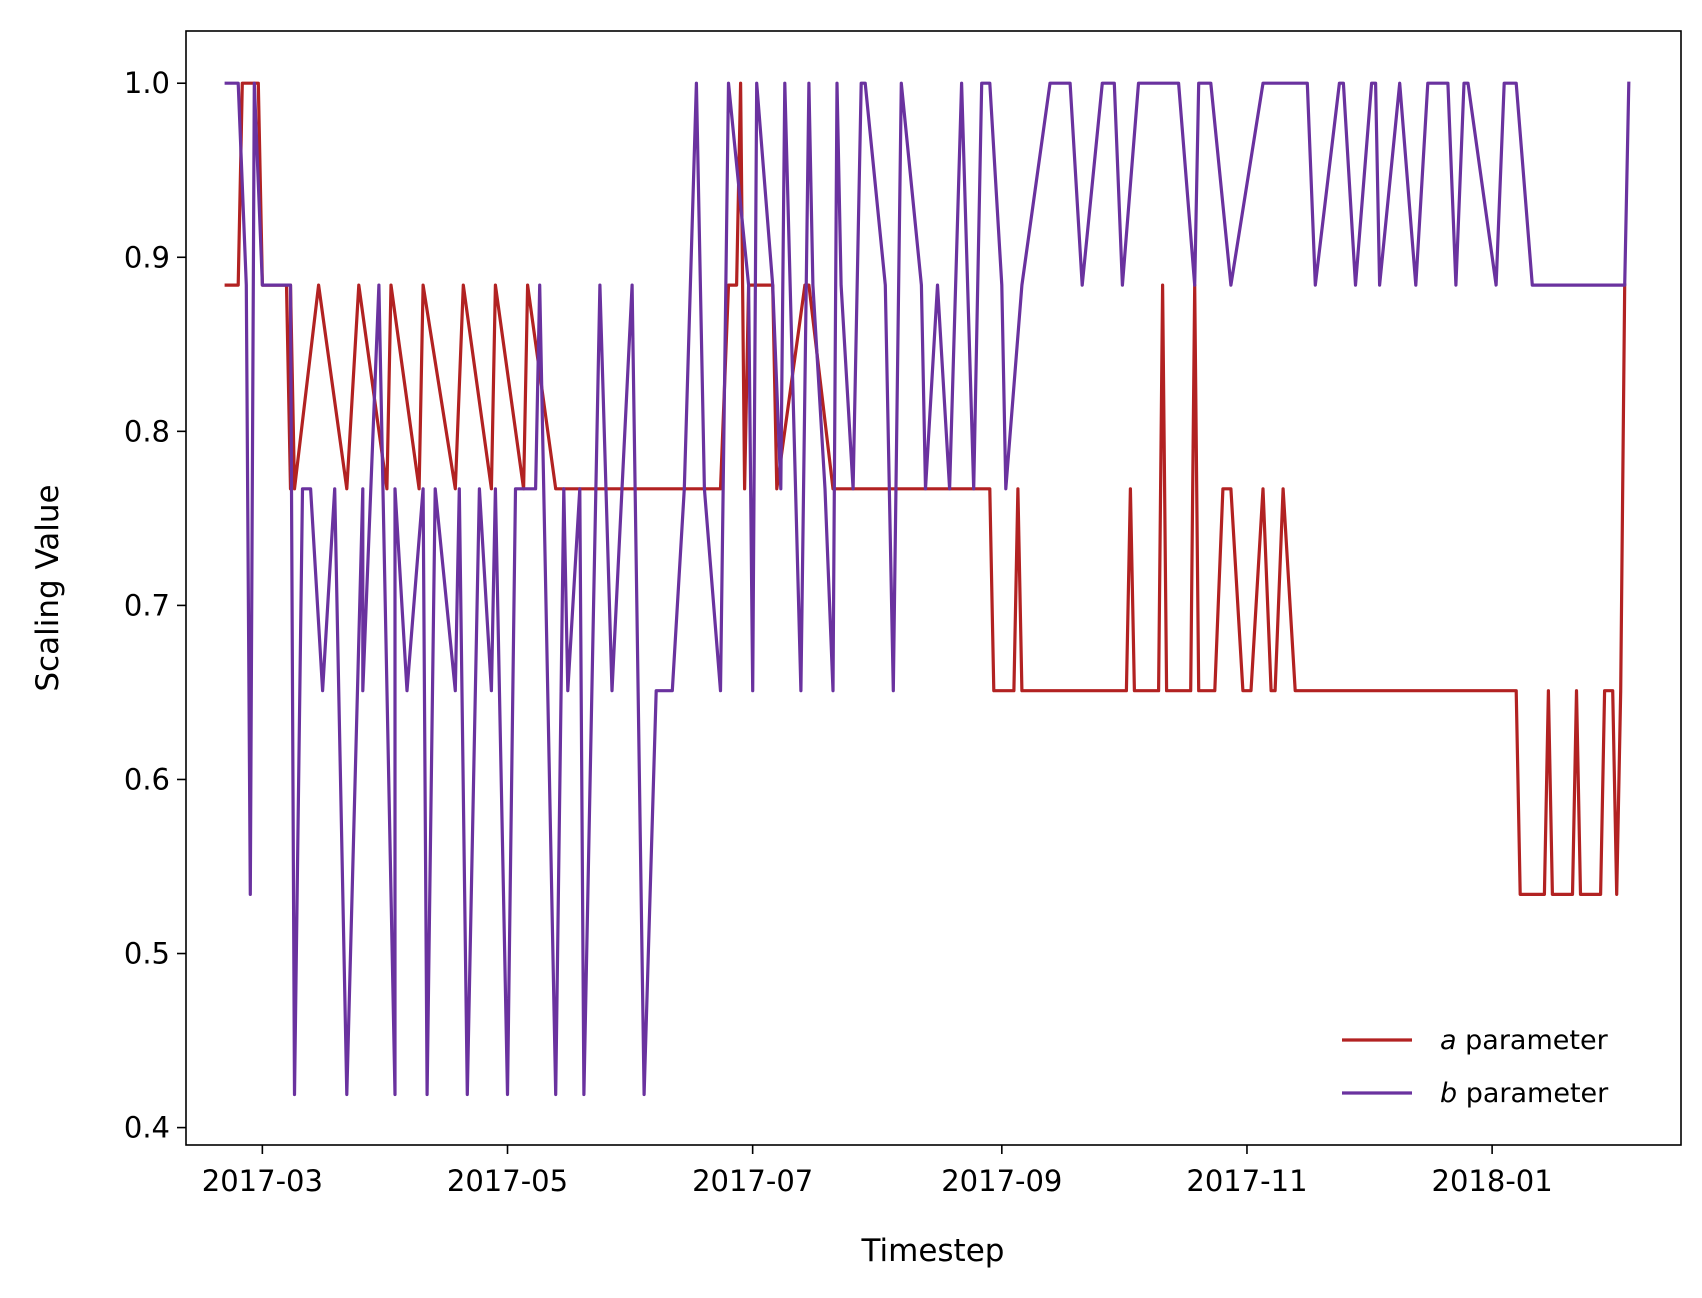 The height and width of the screenshot is (1298, 1702). What do you see at coordinates (147, 431) in the screenshot?
I see `y-tick-label: 0.8` at bounding box center [147, 431].